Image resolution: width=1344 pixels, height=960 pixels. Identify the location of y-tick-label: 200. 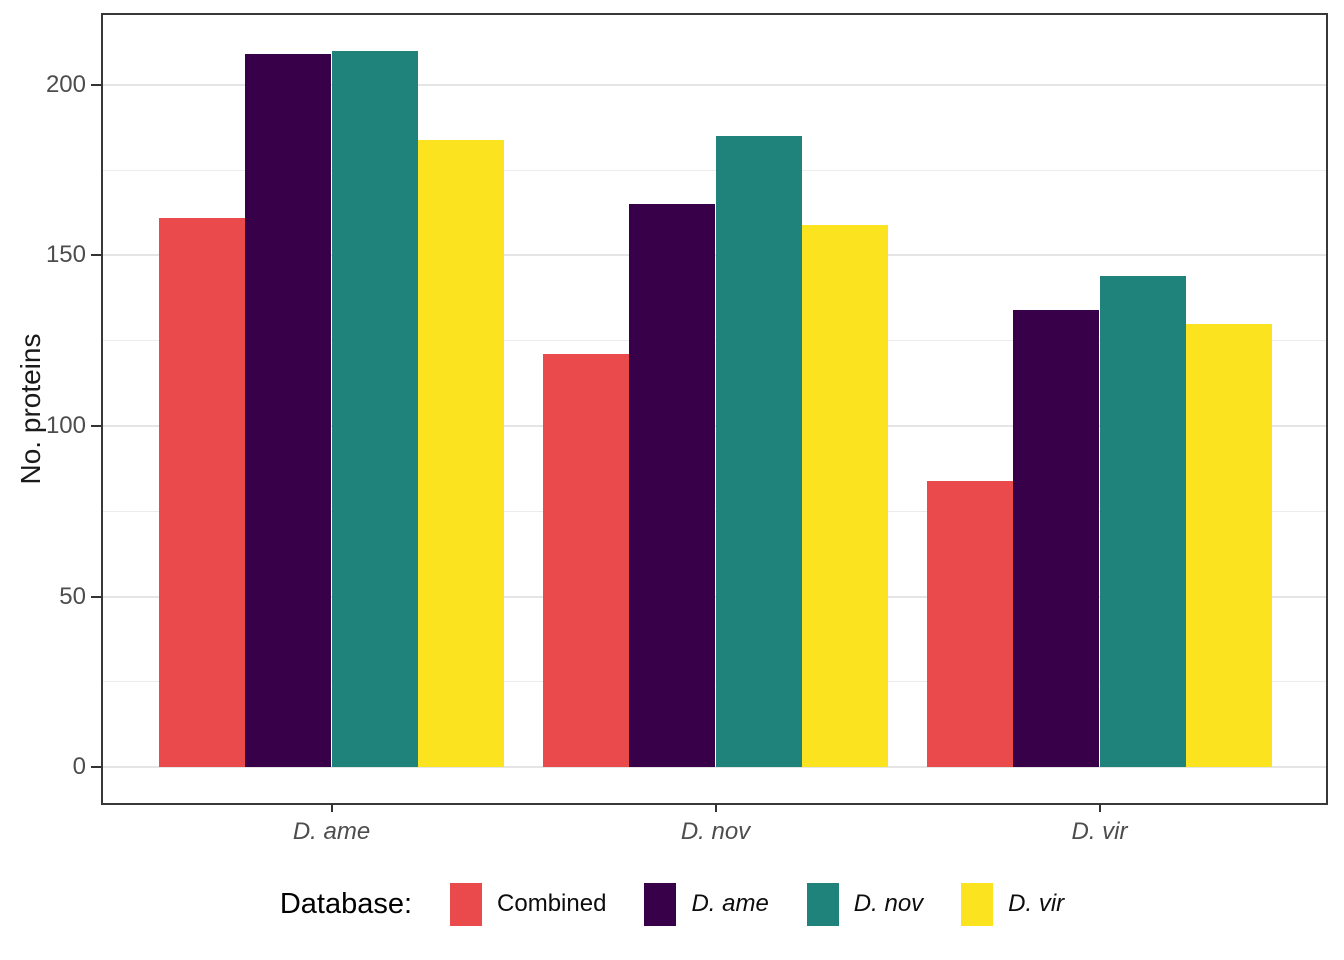
(65, 84).